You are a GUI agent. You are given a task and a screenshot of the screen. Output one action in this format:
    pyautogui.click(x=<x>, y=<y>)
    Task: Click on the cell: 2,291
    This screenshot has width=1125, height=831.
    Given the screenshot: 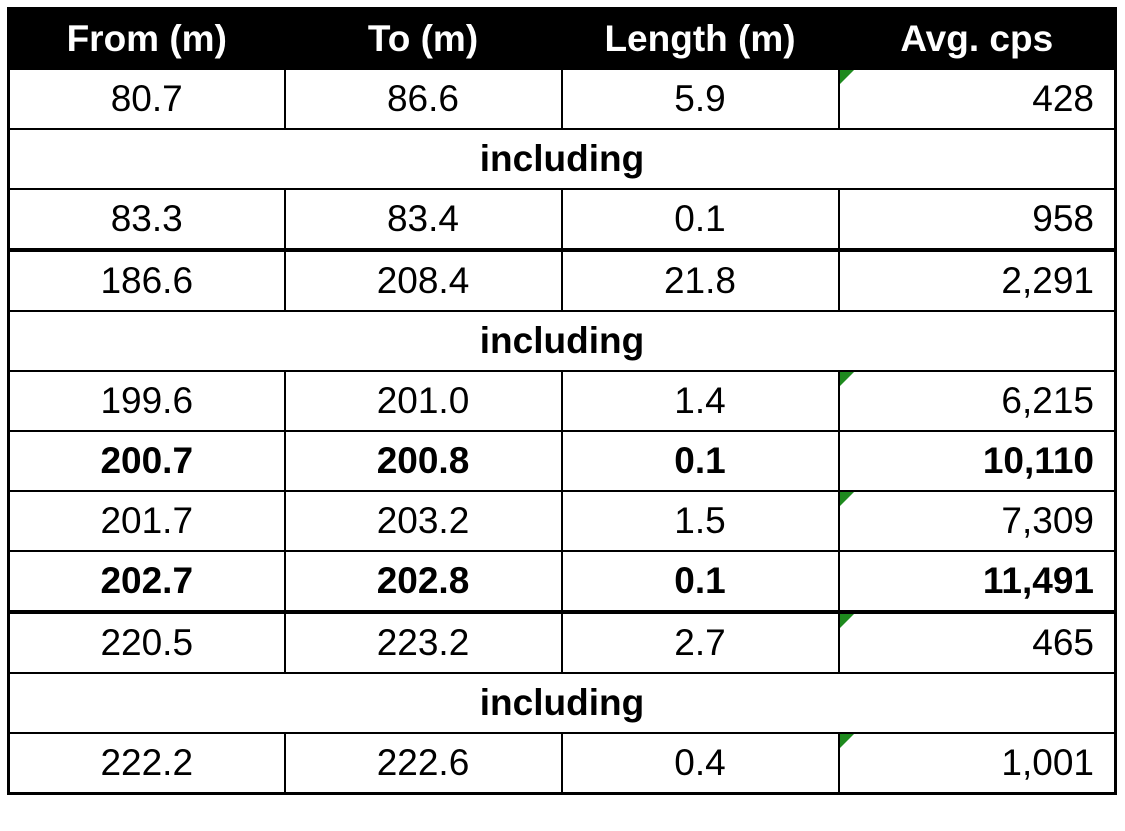 What is the action you would take?
    pyautogui.click(x=977, y=280)
    